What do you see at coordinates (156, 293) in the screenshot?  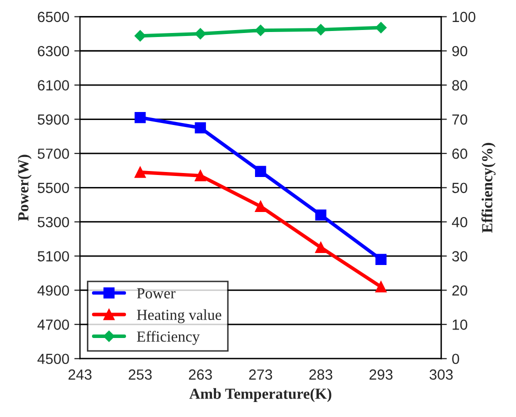 I see `legend-label: Power` at bounding box center [156, 293].